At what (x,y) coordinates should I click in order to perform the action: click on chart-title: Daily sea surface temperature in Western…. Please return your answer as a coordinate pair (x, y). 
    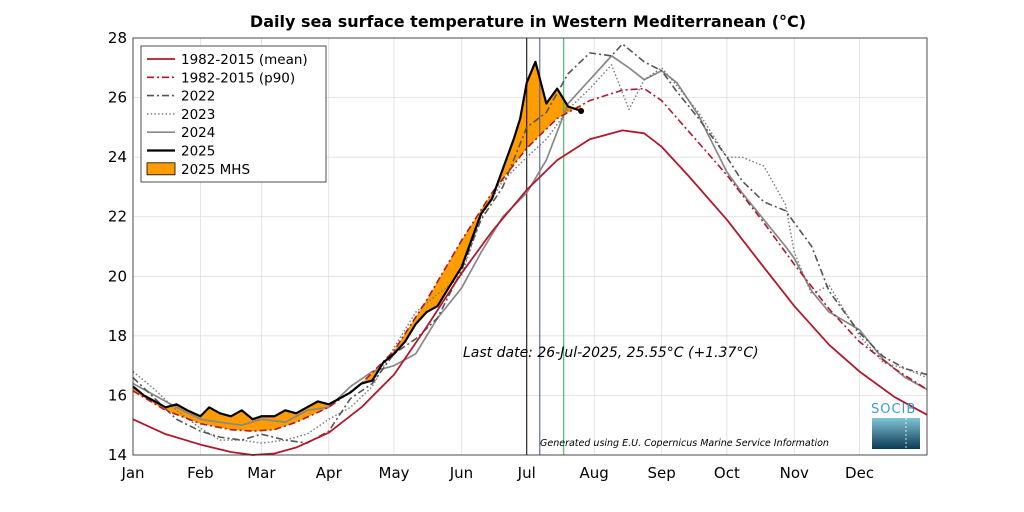
    Looking at the image, I should click on (528, 21).